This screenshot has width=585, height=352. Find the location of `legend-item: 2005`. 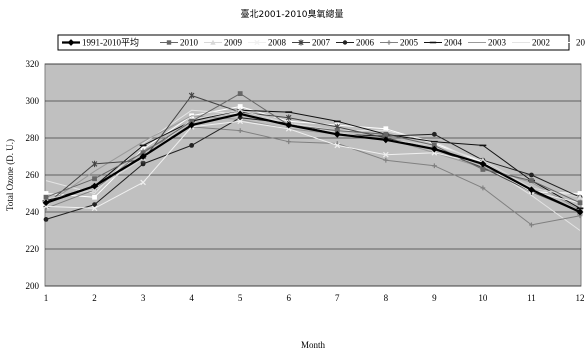

legend-item: 2005 is located at coordinates (399, 43).